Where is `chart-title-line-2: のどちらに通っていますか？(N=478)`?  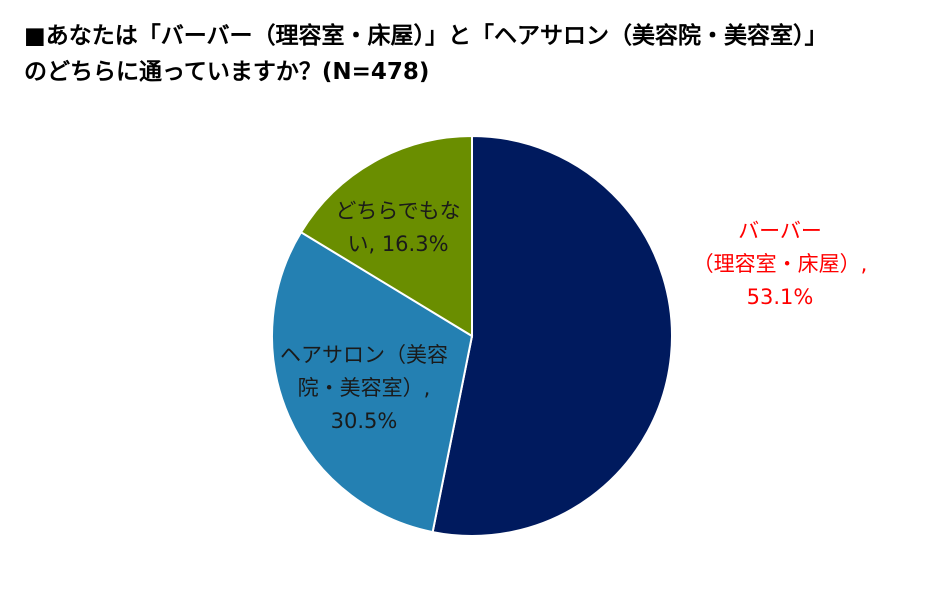
chart-title-line-2: のどちらに通っていますか？(N=478) is located at coordinates (227, 72).